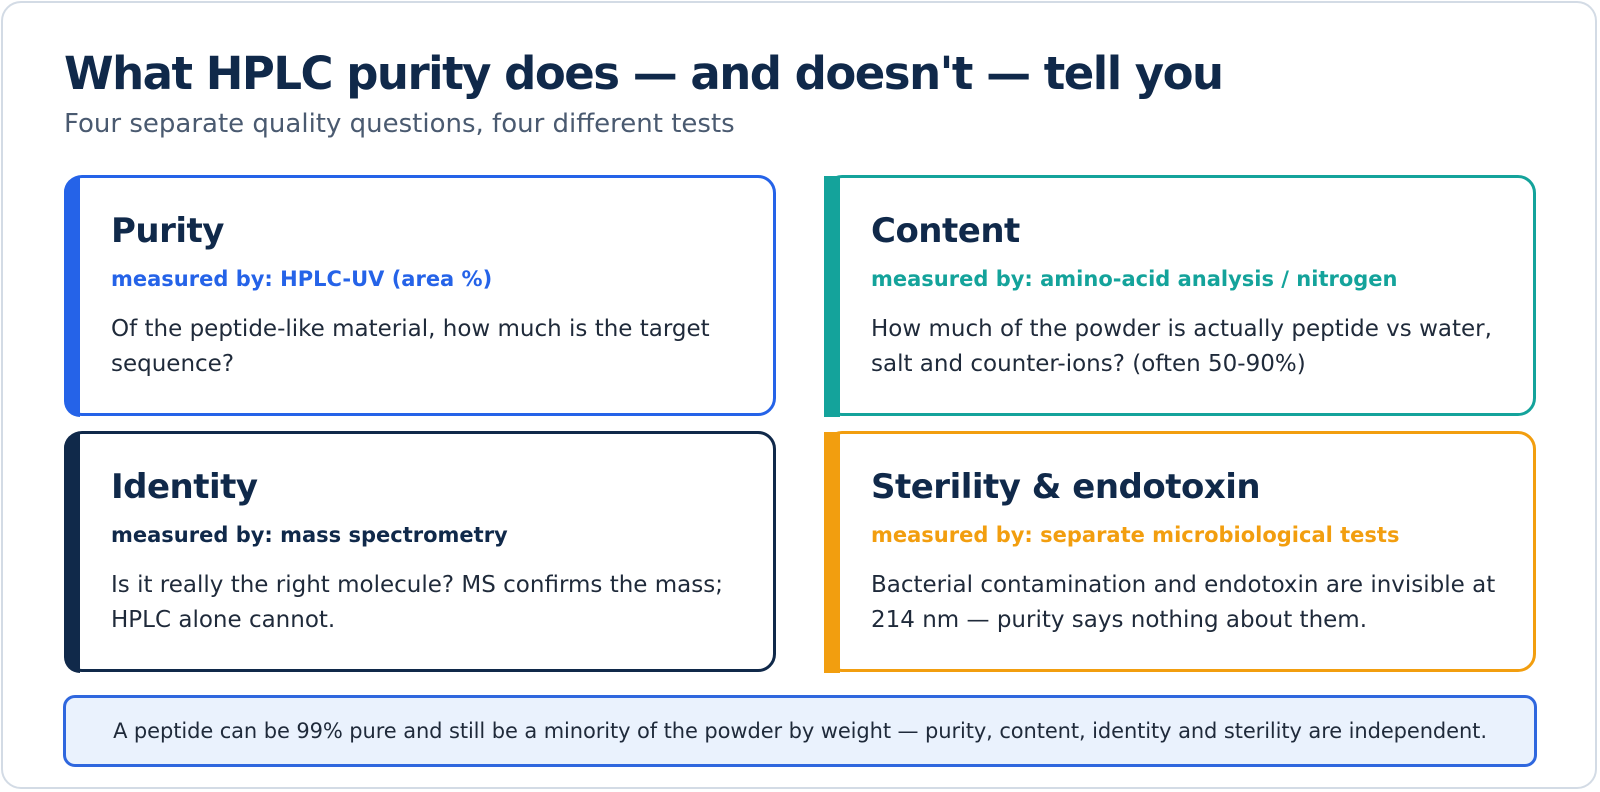 This screenshot has height=792, width=1600. What do you see at coordinates (302, 279) in the screenshot?
I see `card-method: measured by: HPLC-UV (area %)` at bounding box center [302, 279].